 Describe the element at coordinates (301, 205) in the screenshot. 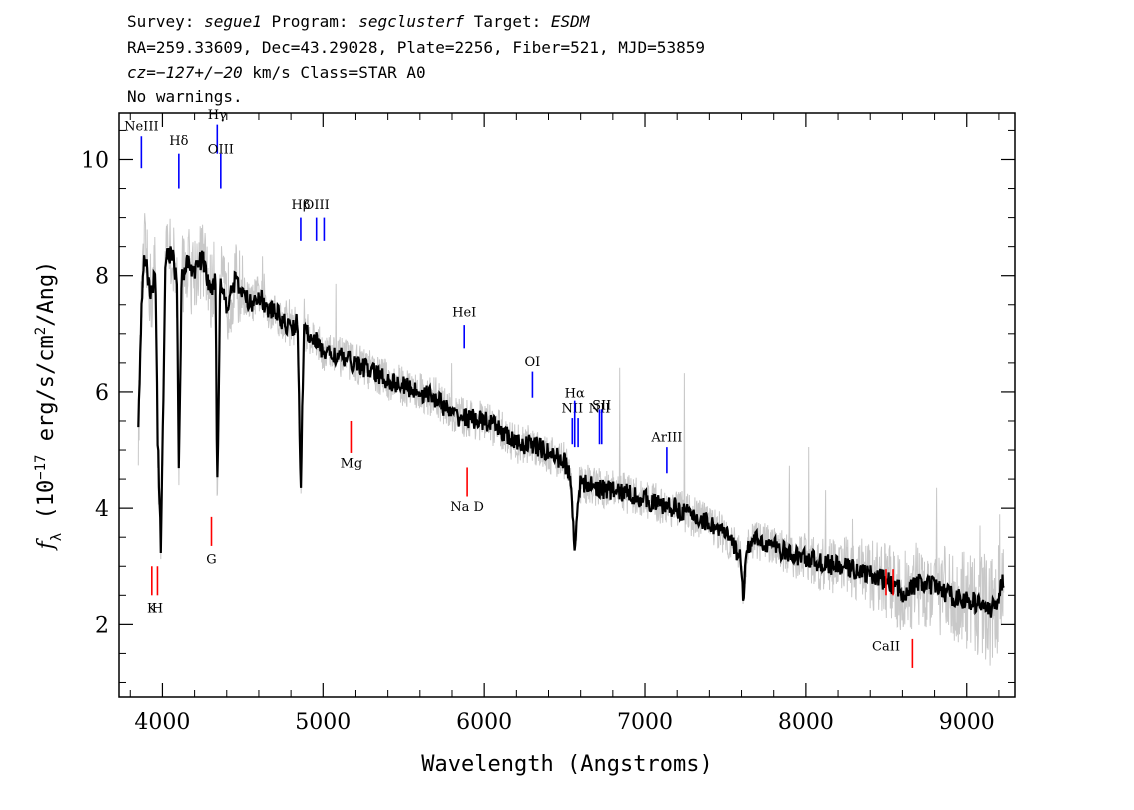

I see `emission-line-label: Hβ` at that location.